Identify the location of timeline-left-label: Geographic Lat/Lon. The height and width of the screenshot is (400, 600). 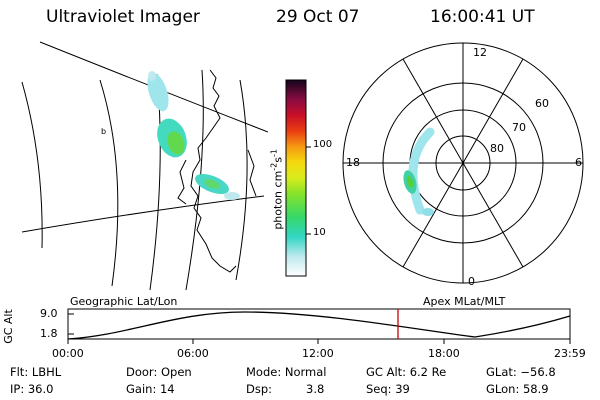
(124, 301).